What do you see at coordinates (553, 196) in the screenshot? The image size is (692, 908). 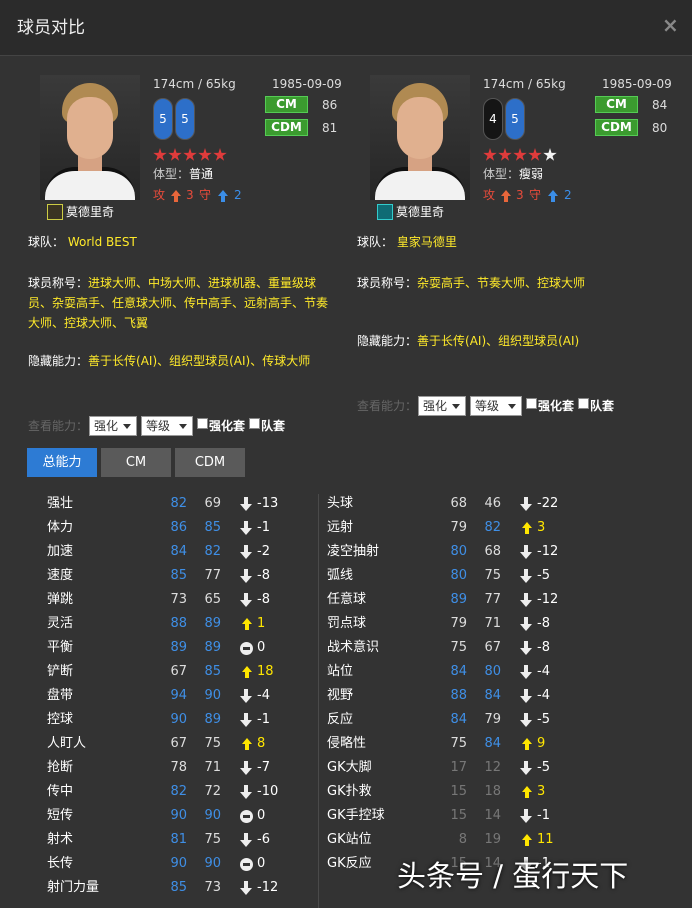 I see `defense-arrow` at bounding box center [553, 196].